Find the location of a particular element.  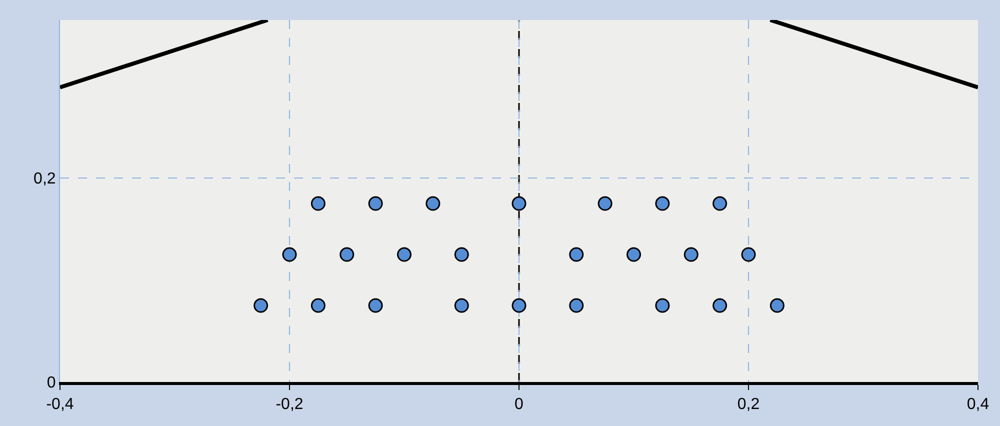

x-tick-label: -0,4 is located at coordinates (60, 405).